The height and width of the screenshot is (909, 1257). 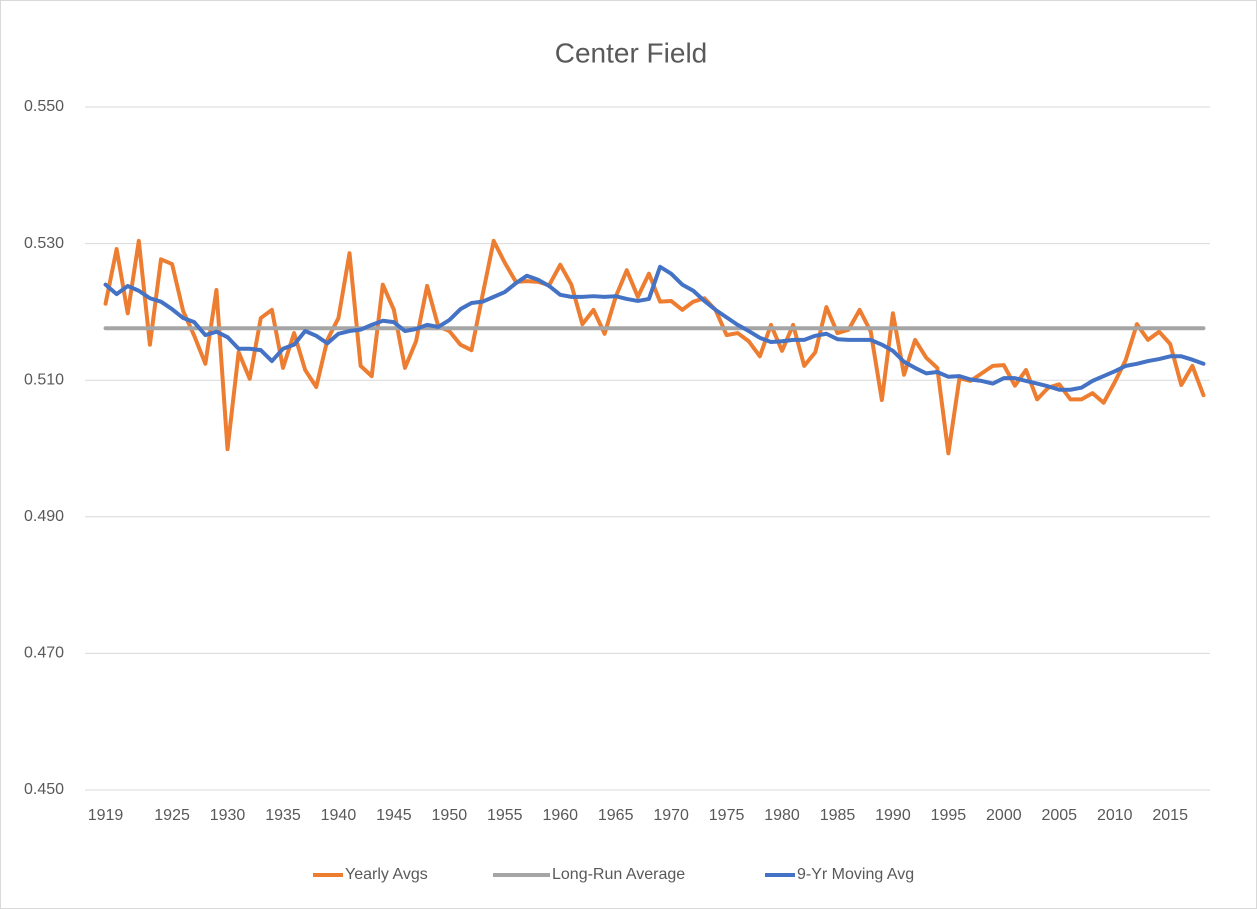 What do you see at coordinates (671, 815) in the screenshot?
I see `x-tick-label: 1970` at bounding box center [671, 815].